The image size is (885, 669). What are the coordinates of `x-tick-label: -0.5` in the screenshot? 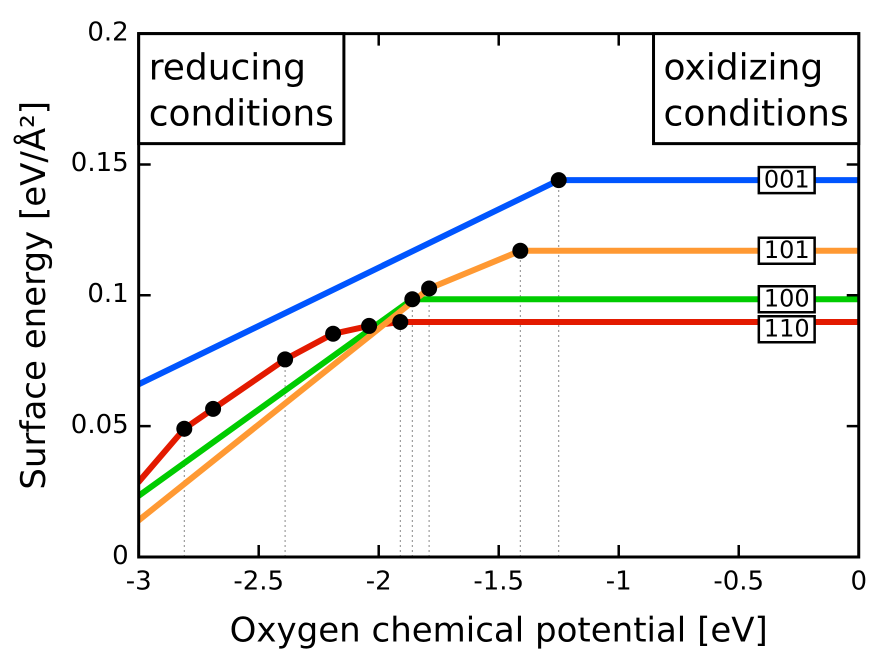 It's located at (738, 581).